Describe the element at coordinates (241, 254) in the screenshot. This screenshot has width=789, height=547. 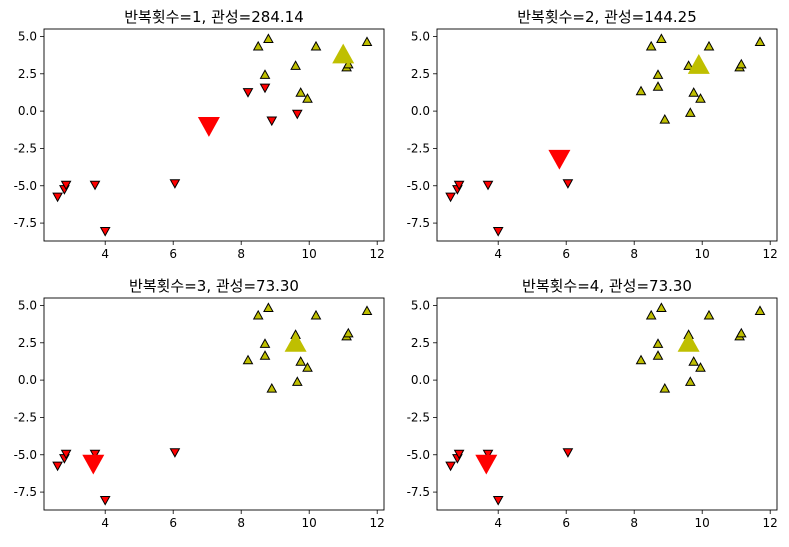
I see `x-tick-label: 8` at that location.